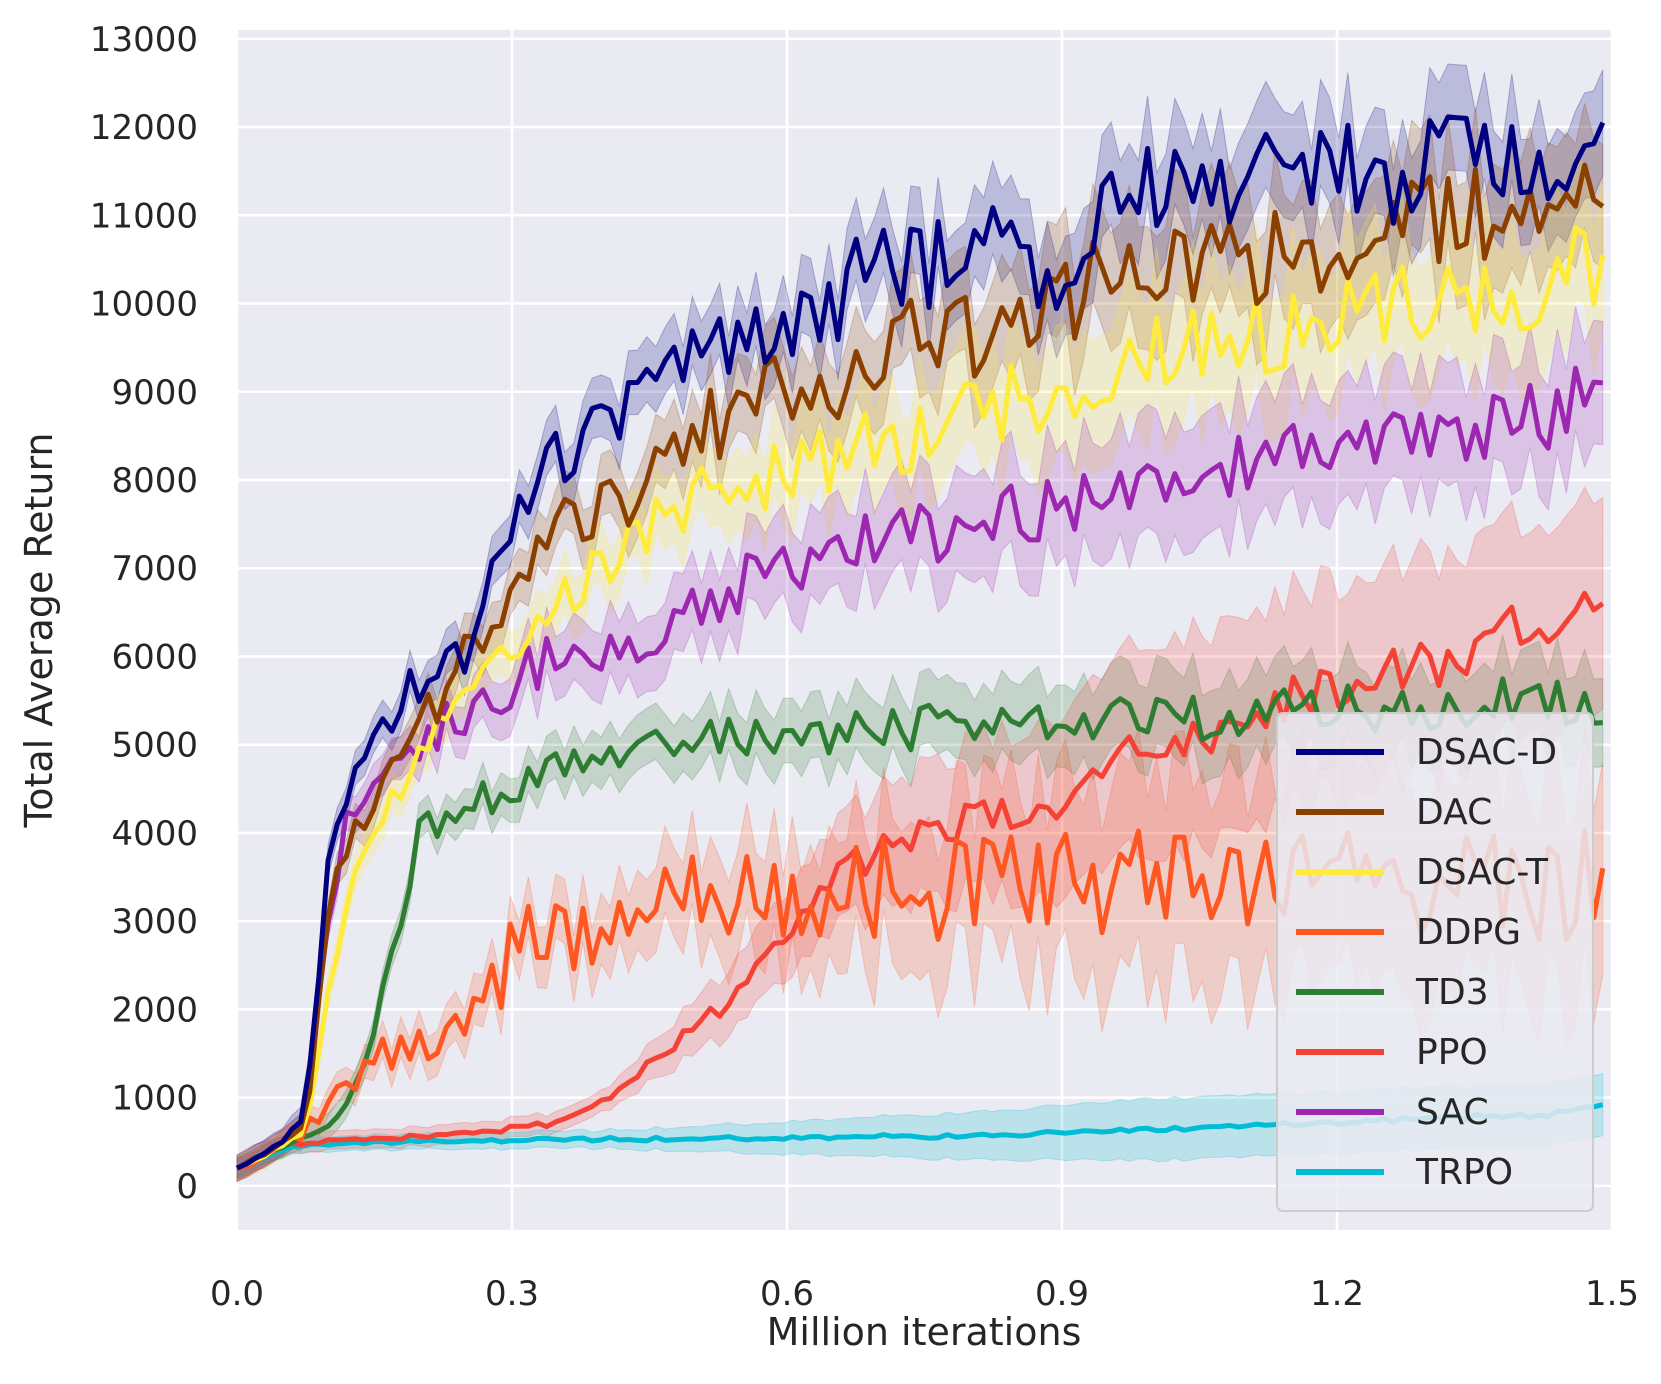 This screenshot has width=1661, height=1384. I want to click on x-tick-label: 0.6, so click(787, 1294).